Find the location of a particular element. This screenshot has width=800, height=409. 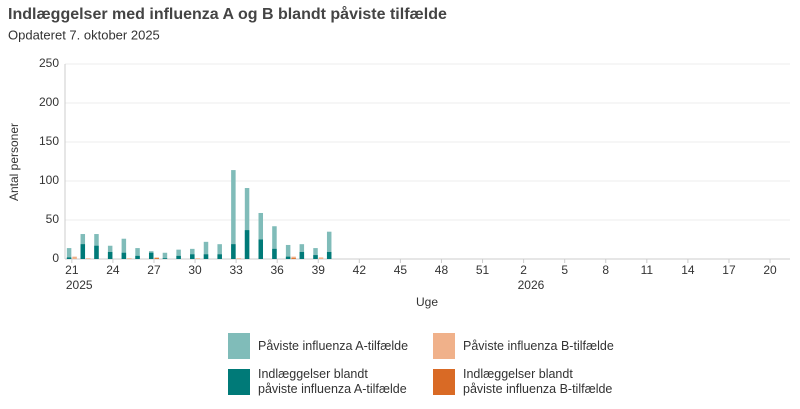

legend-label: Påviste influenza A-tilfælde is located at coordinates (333, 345).